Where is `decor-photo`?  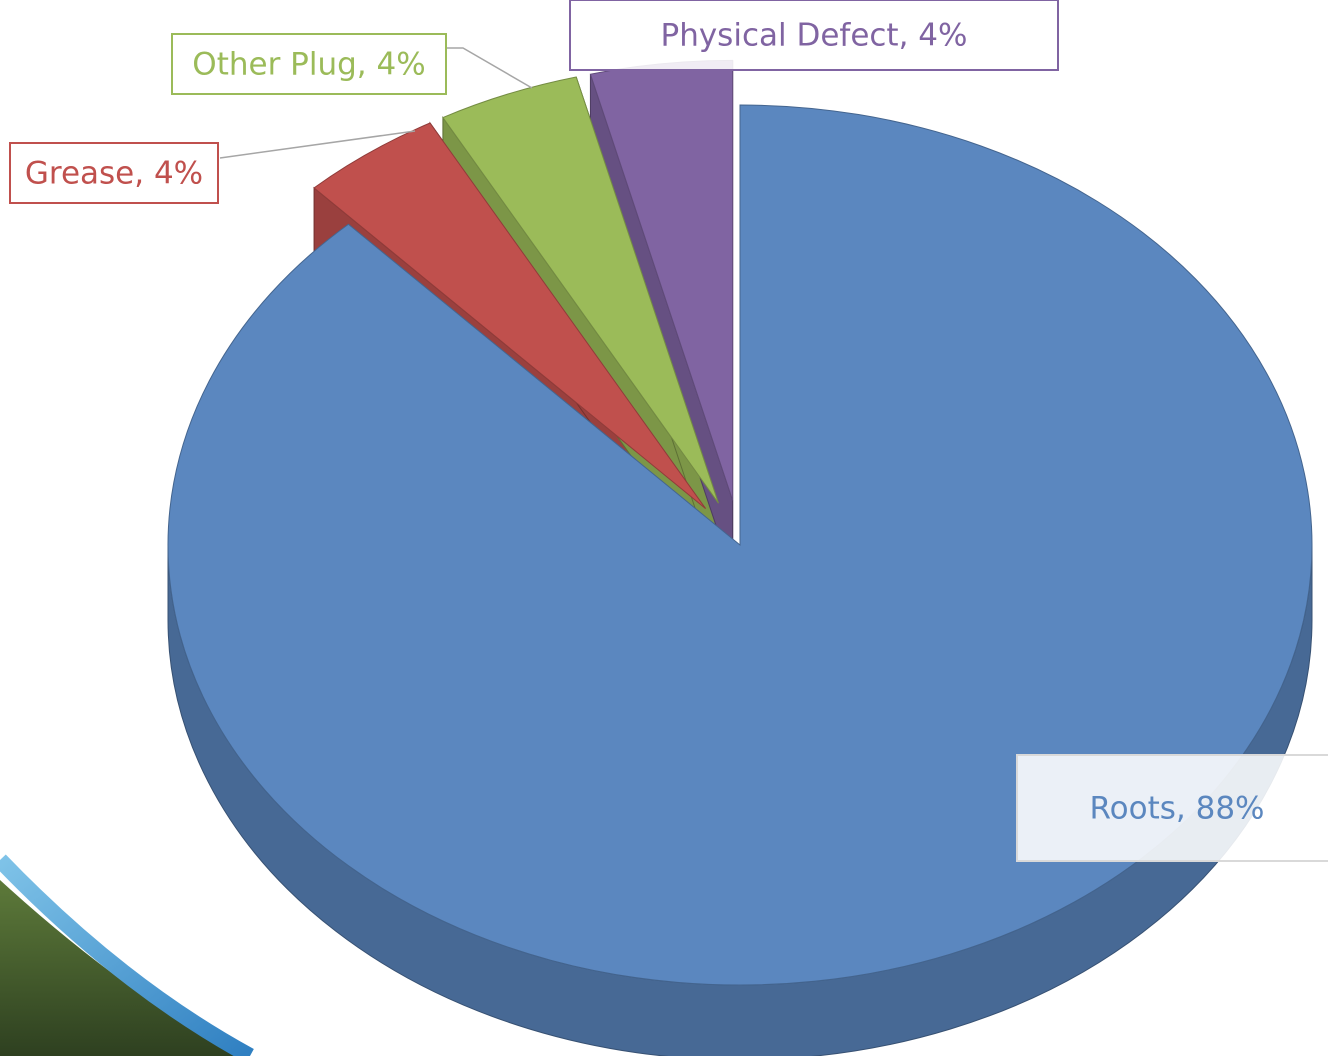
decor-photo is located at coordinates (120, 968).